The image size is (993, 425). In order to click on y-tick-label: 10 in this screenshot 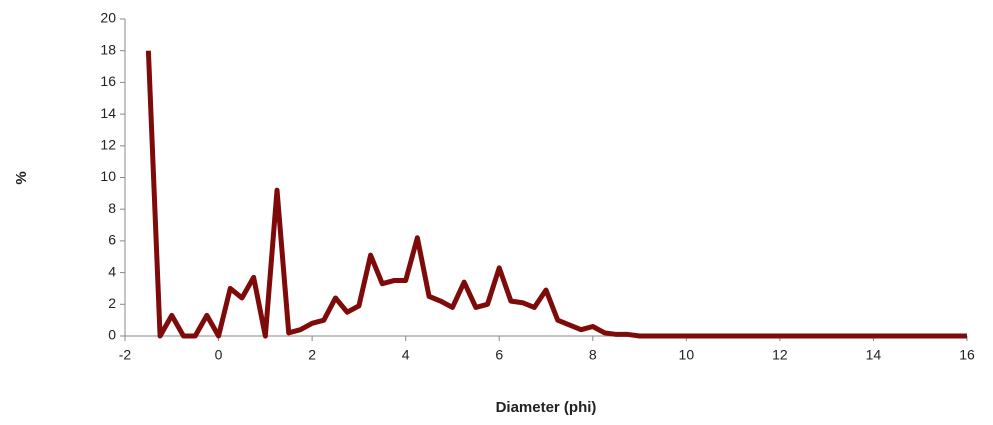, I will do `click(108, 176)`.